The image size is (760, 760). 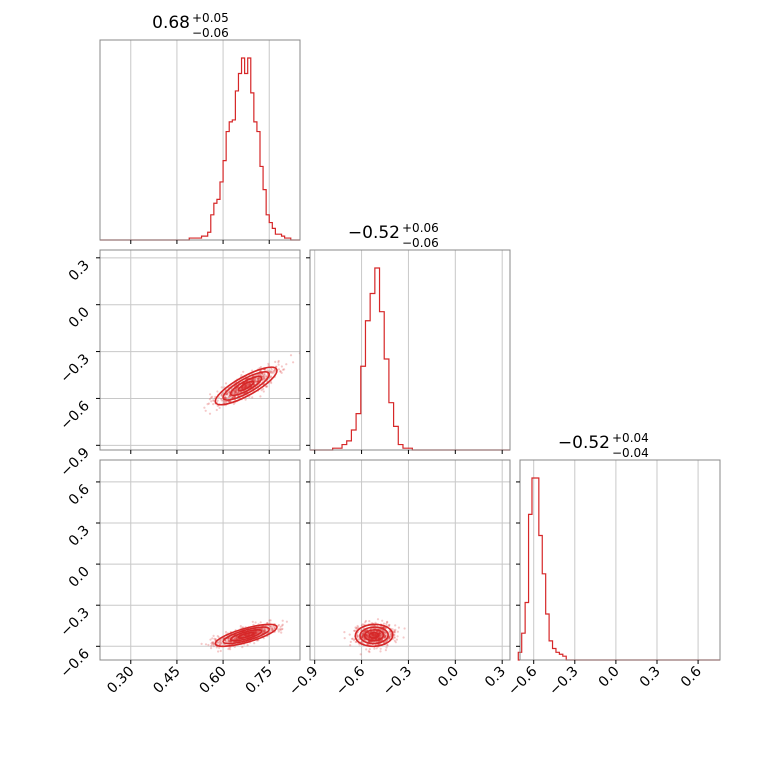 What do you see at coordinates (448, 677) in the screenshot?
I see `x-tick-label-1-3: 0.0` at bounding box center [448, 677].